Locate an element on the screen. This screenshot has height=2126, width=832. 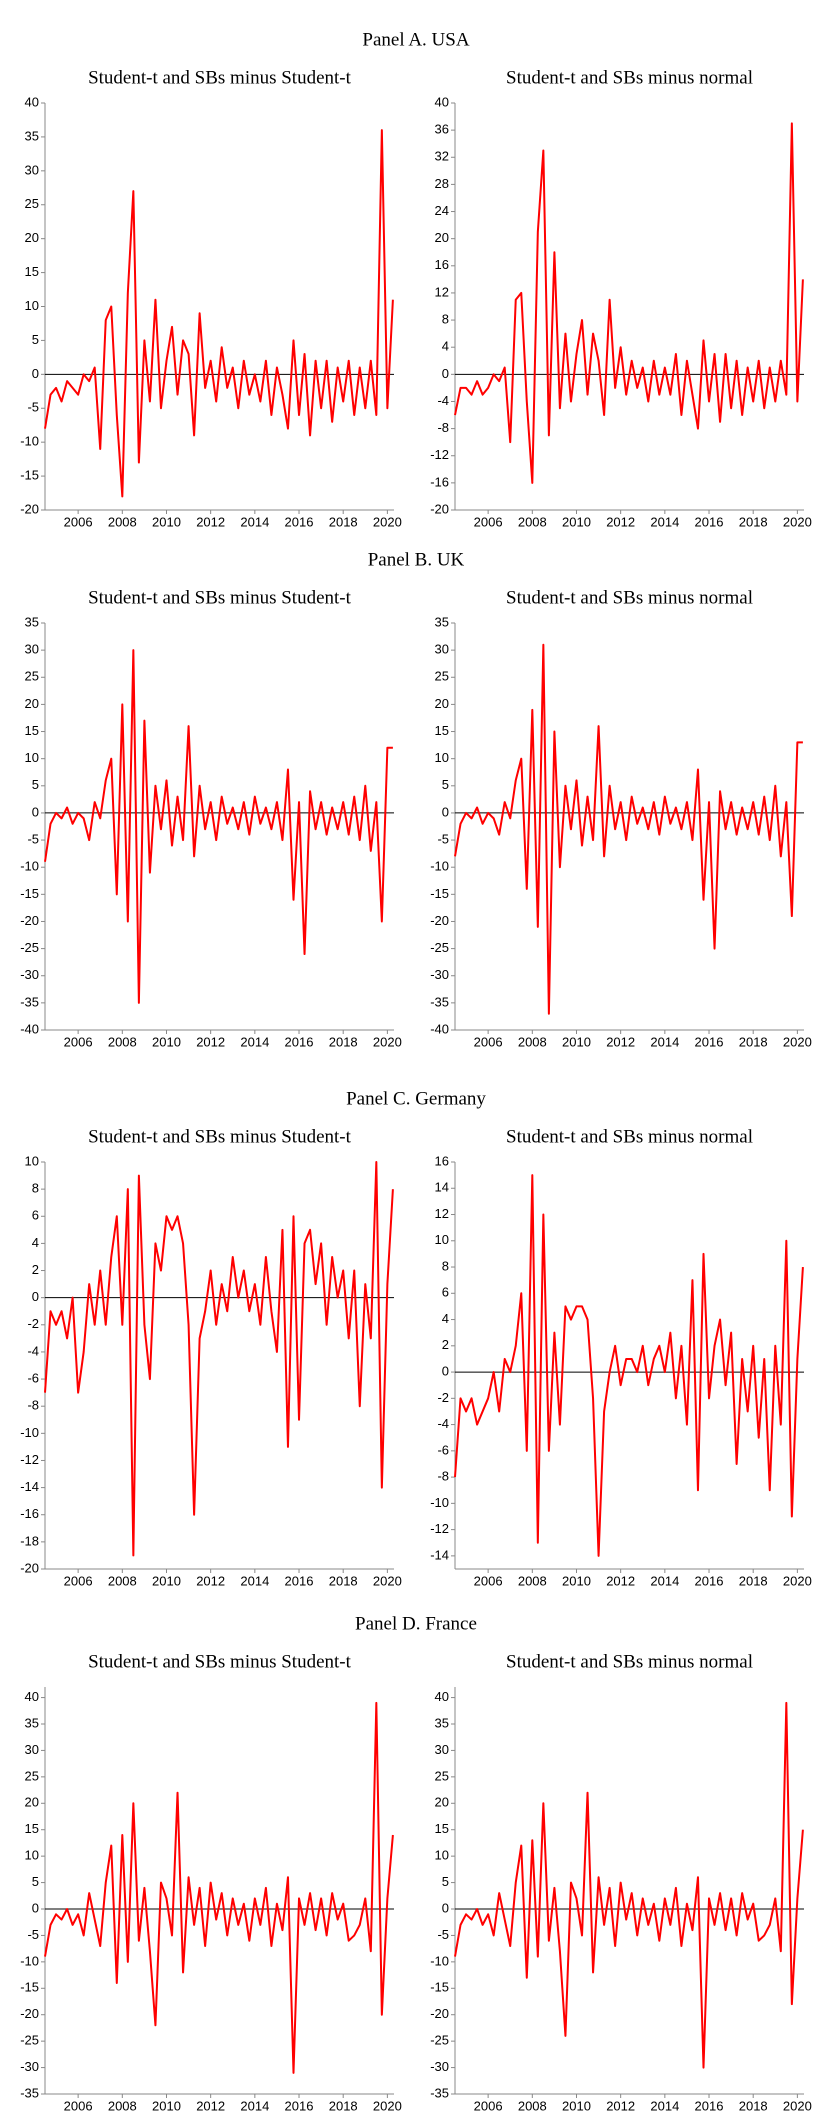
y-tick-label: 16 is located at coordinates (442, 264).